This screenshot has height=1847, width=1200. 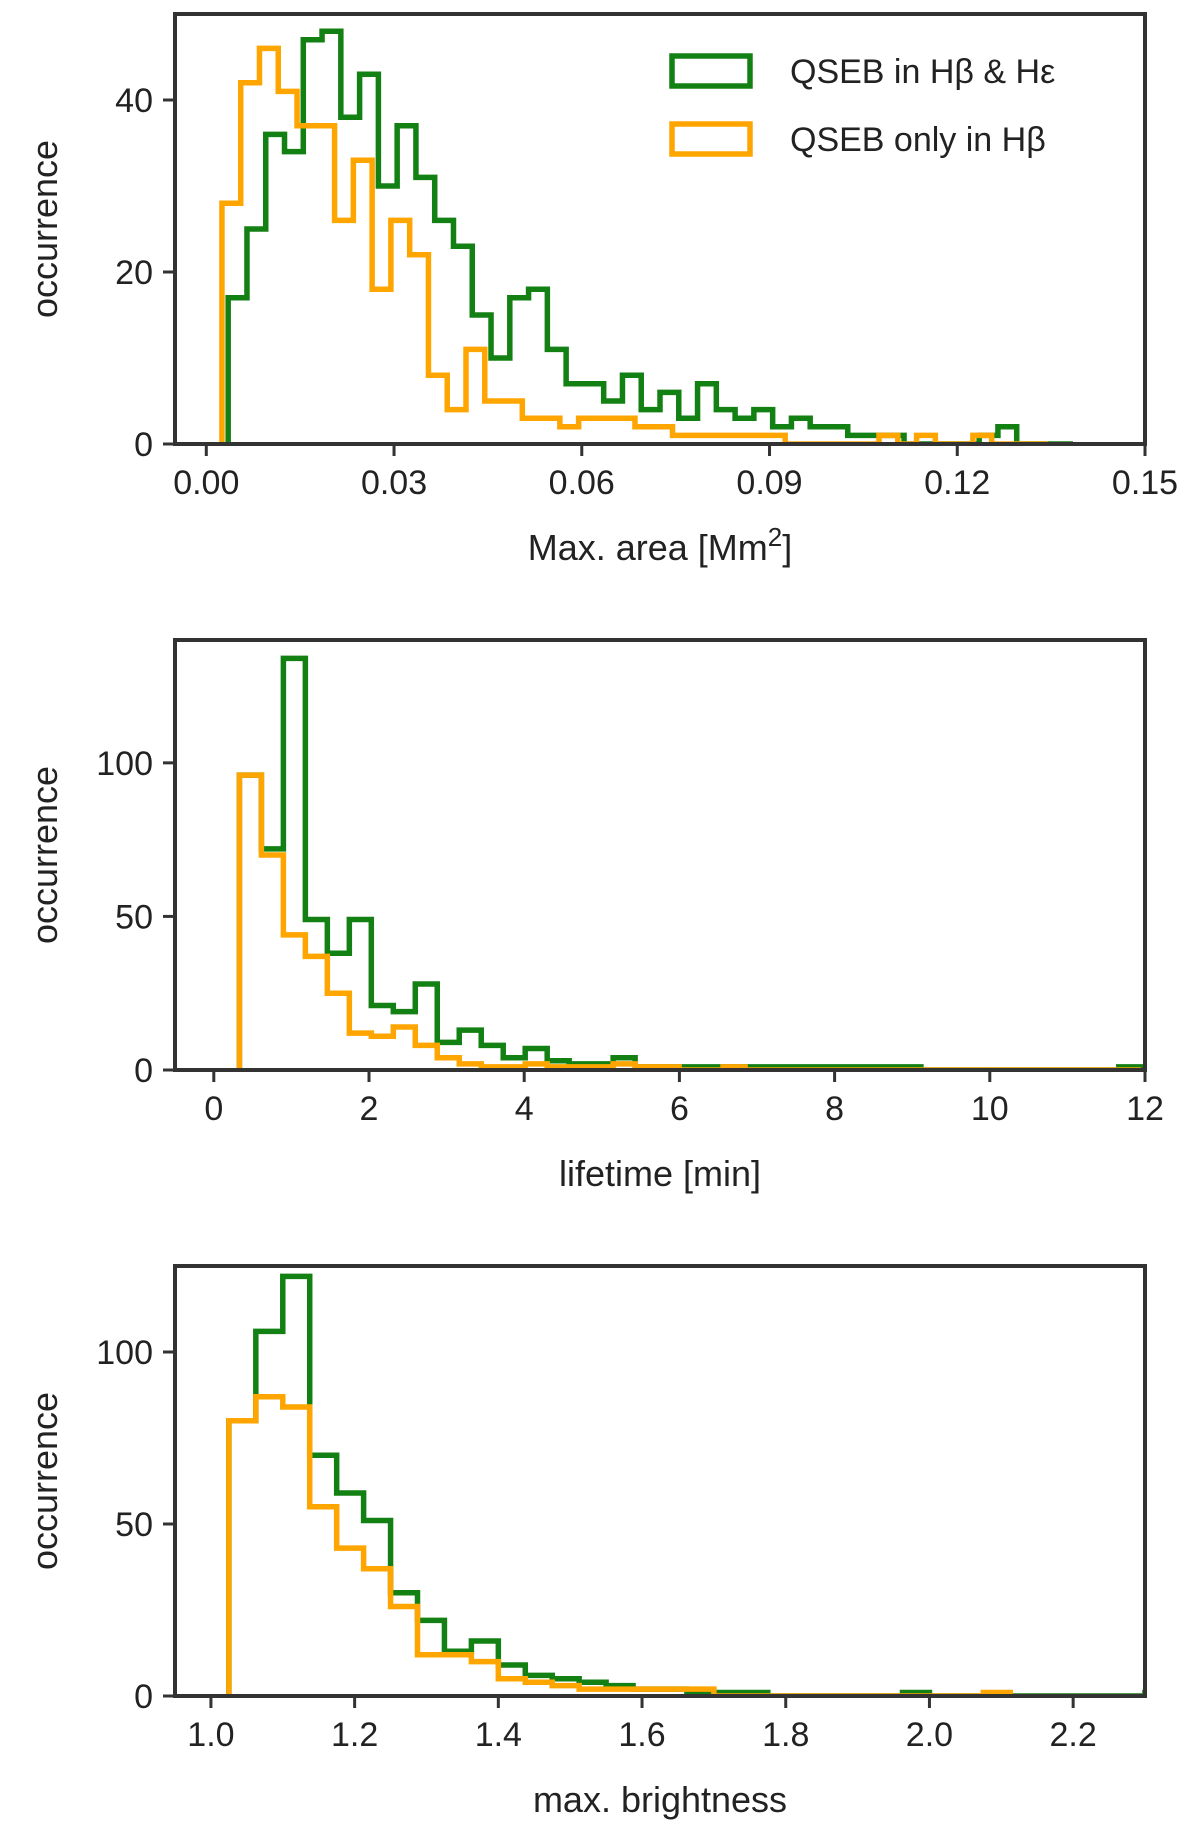 I want to click on x-tick-label: 10, so click(x=990, y=1109).